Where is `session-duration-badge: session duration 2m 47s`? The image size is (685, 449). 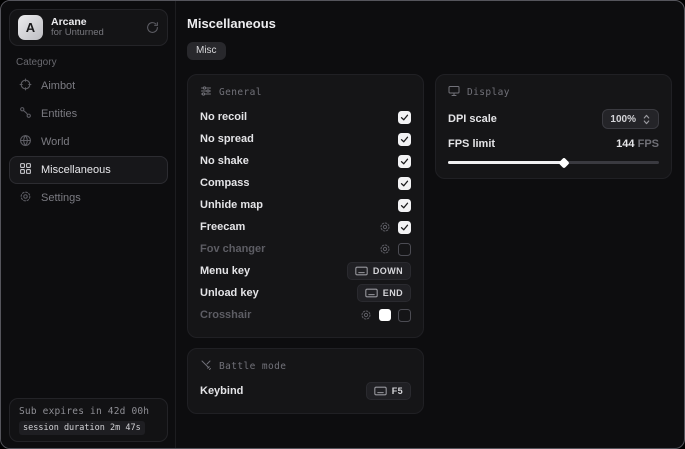 session-duration-badge: session duration 2m 47s is located at coordinates (82, 428).